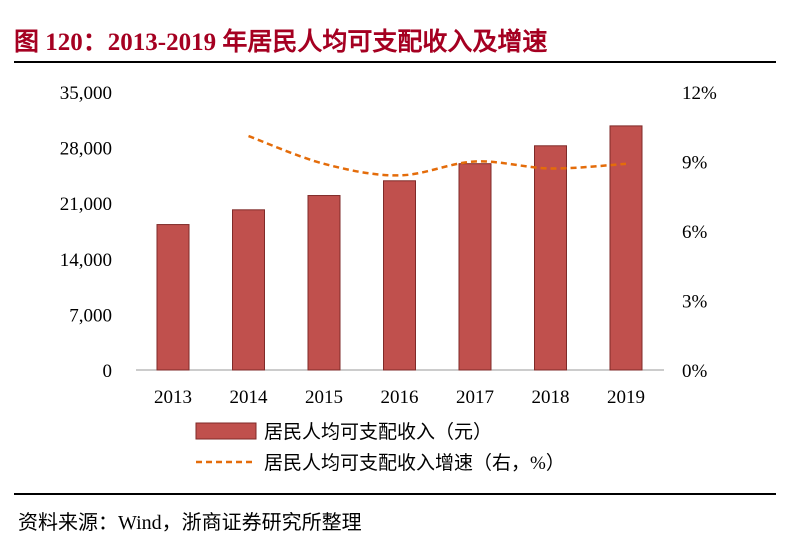 The height and width of the screenshot is (547, 787). Describe the element at coordinates (695, 371) in the screenshot. I see `right-axis-tick: 0%` at that location.